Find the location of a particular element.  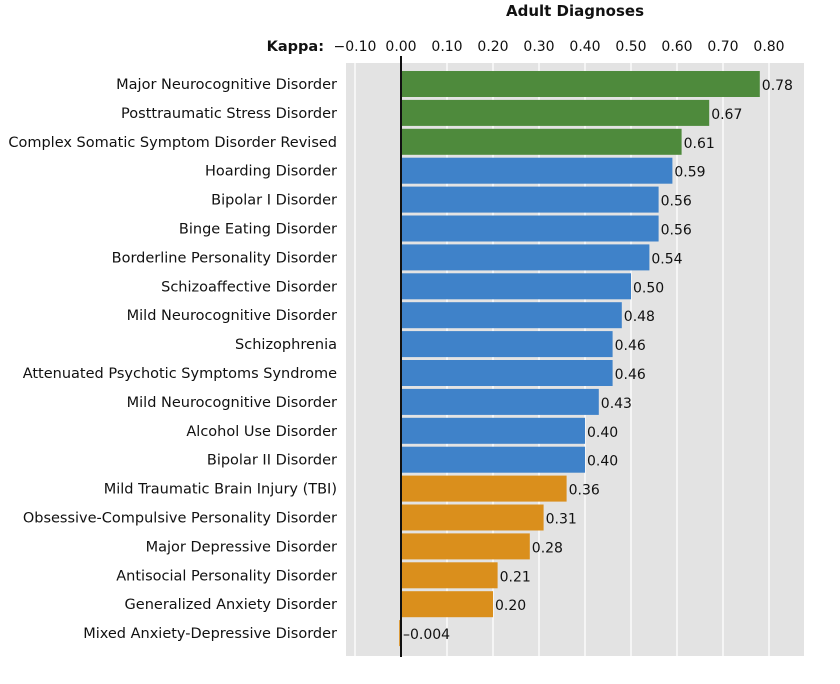

value-label: 0.78 is located at coordinates (777, 86).